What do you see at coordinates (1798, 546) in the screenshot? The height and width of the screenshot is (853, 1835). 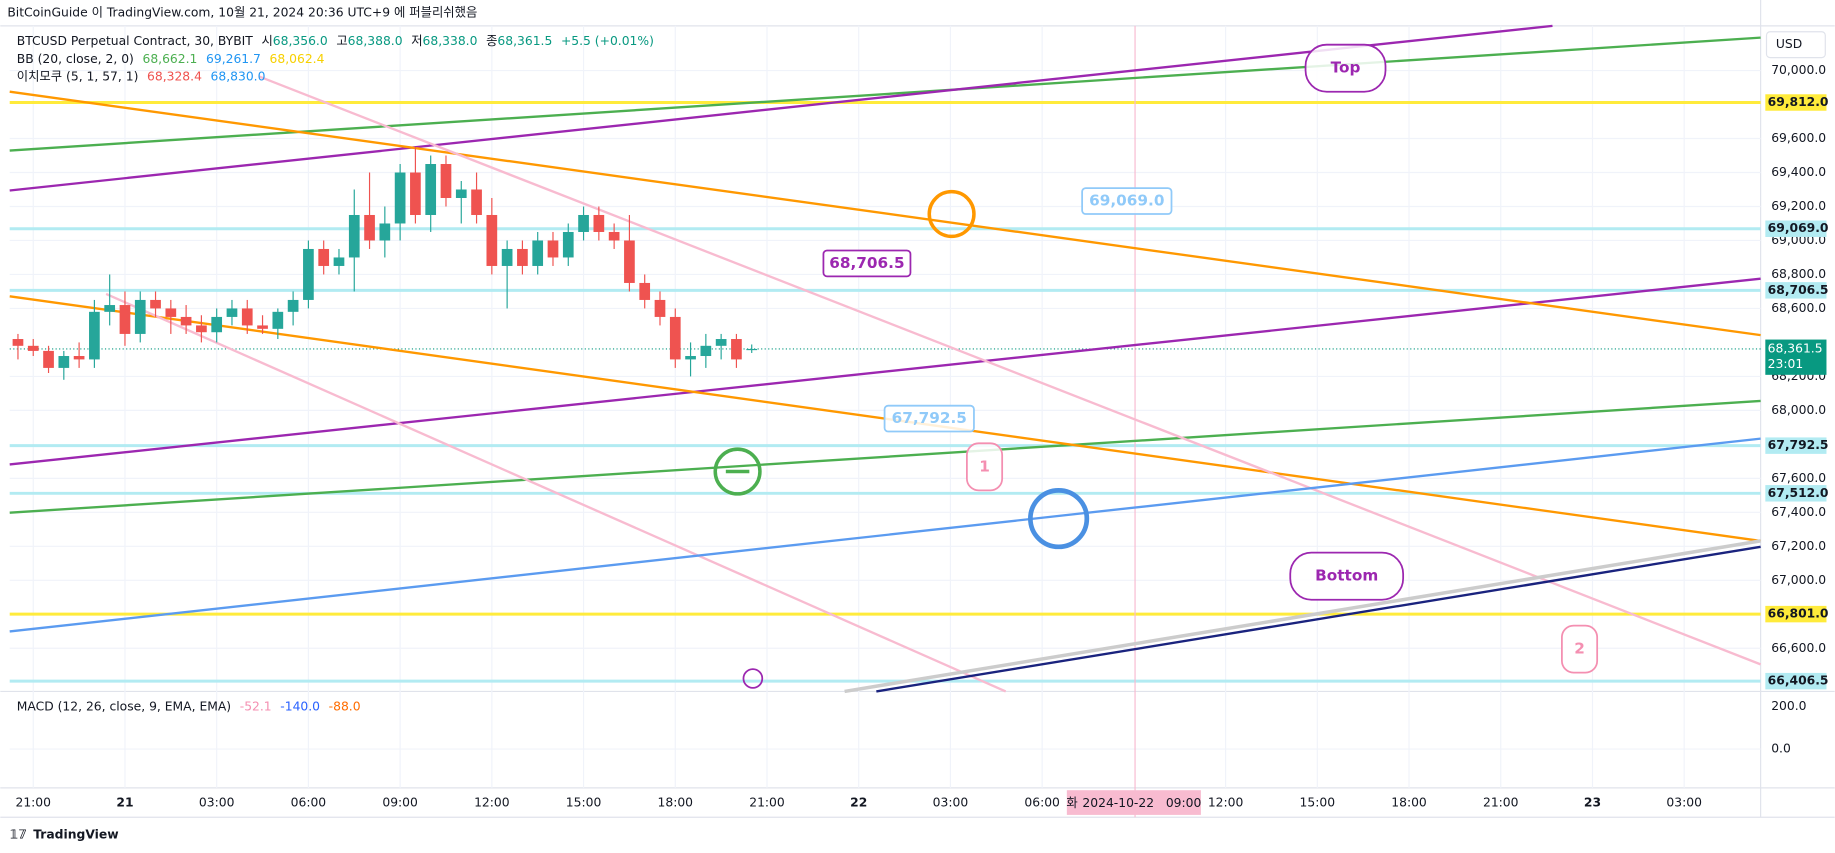 I see `y-tick-label: 67,200.0` at bounding box center [1798, 546].